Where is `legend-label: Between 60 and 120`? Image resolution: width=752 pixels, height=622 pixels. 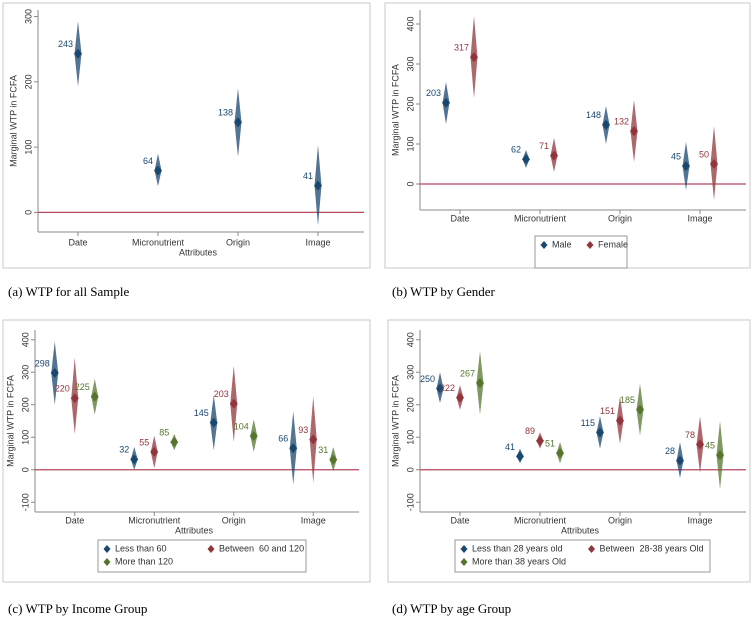
legend-label: Between 60 and 120 is located at coordinates (261, 548).